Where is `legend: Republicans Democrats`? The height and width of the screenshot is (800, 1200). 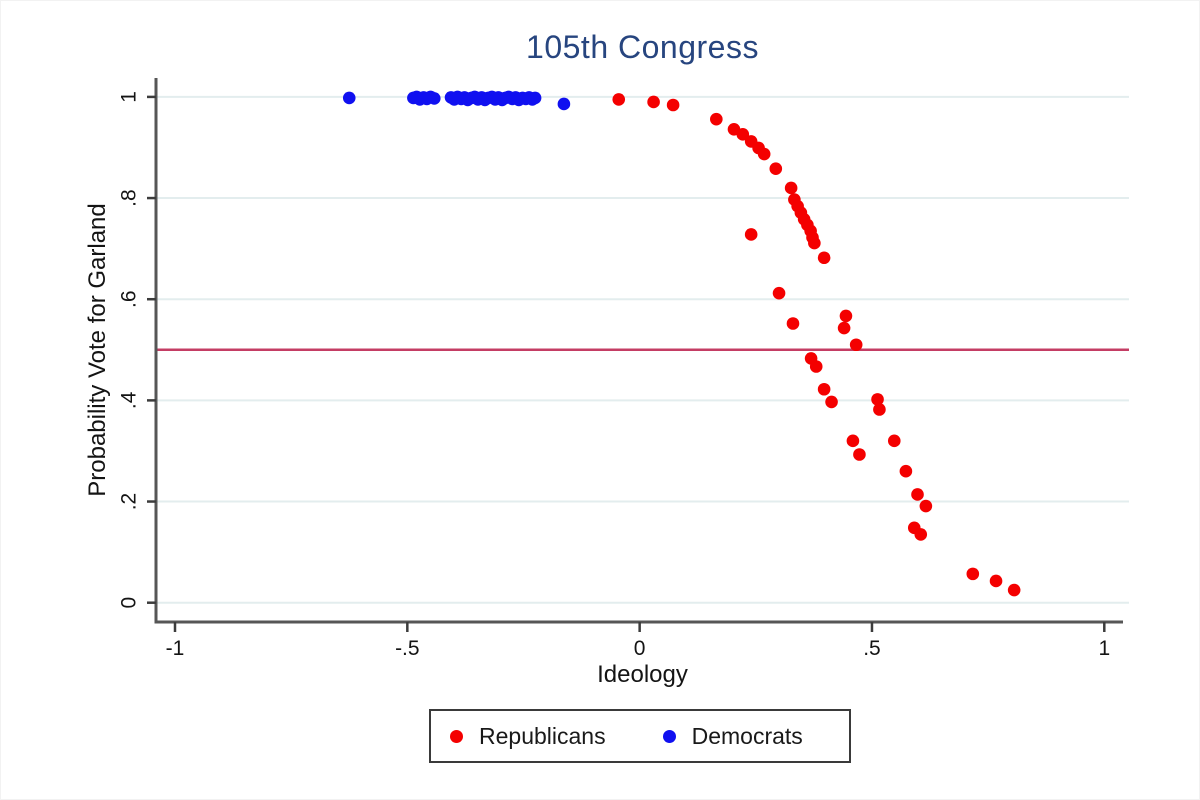
legend: Republicans Democrats is located at coordinates (640, 736).